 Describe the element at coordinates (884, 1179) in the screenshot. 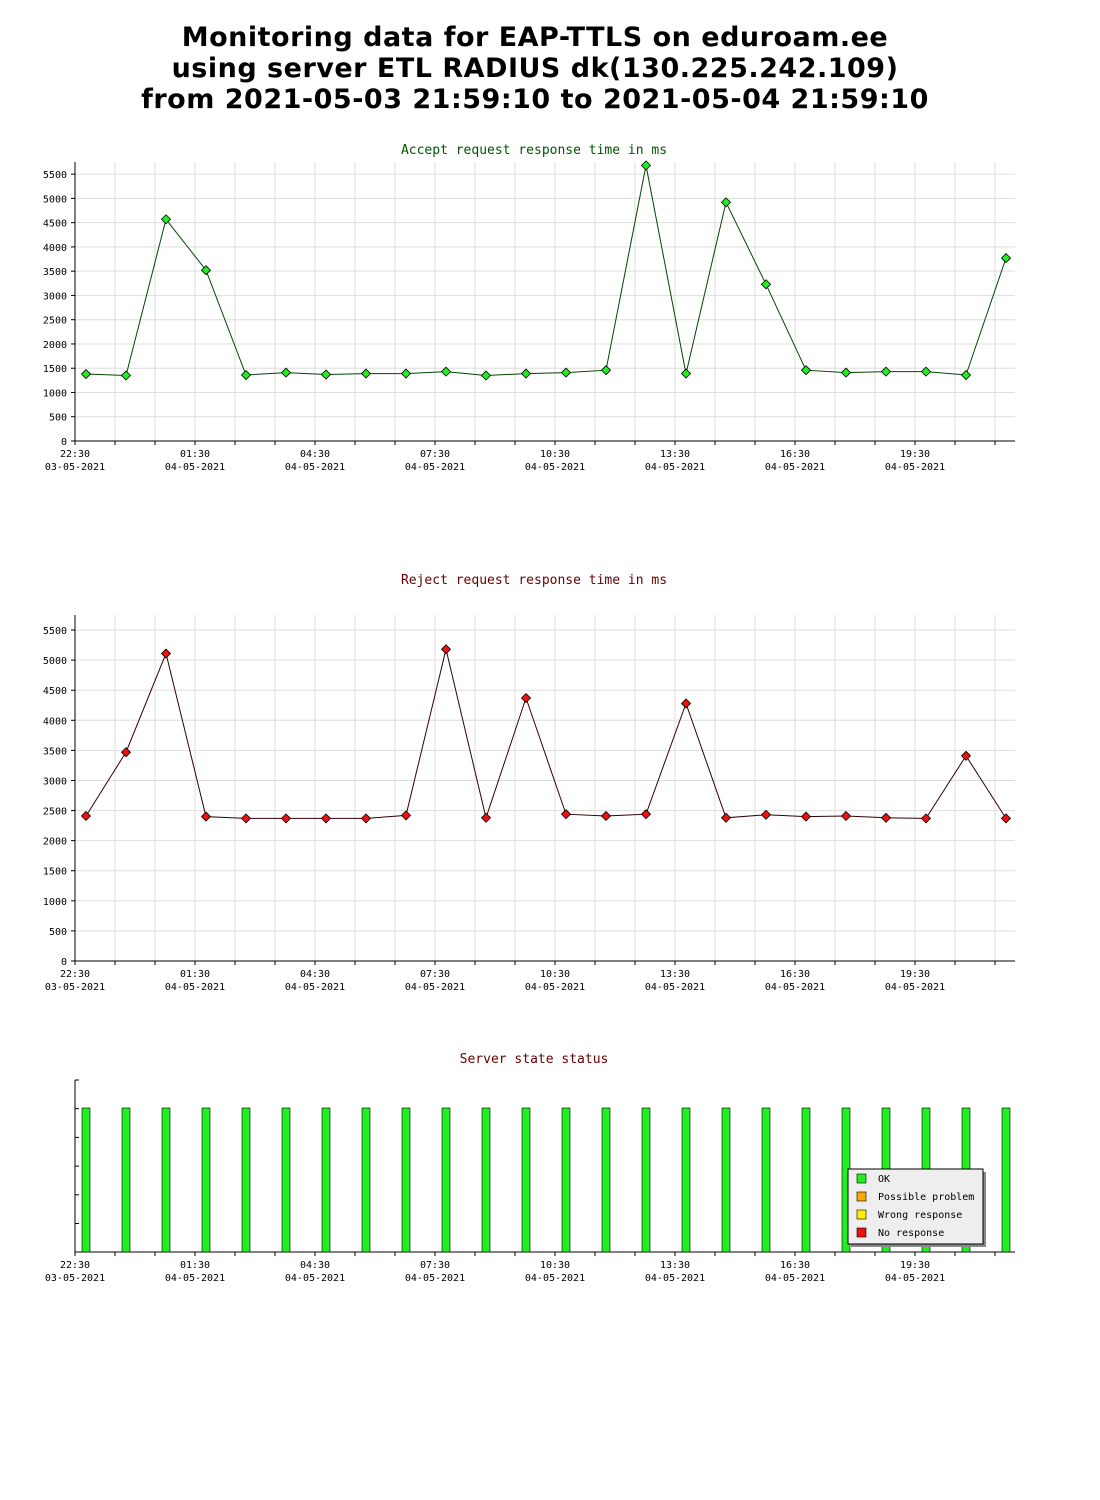

I see `legend-label: OK` at that location.